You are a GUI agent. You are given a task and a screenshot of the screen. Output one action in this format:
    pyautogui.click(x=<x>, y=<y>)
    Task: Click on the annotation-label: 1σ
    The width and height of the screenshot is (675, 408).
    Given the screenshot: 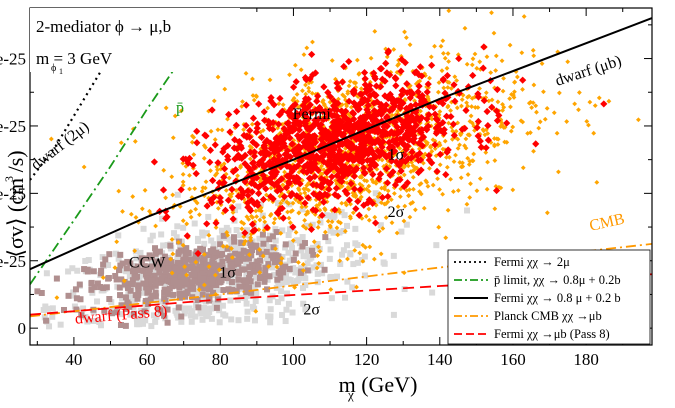 What is the action you would take?
    pyautogui.click(x=227, y=273)
    